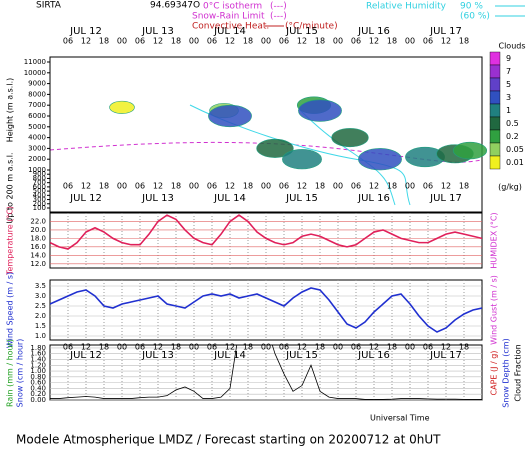 The width and height of the screenshot is (528, 450). What do you see at coordinates (20, 373) in the screenshot?
I see `axis-title: Snow (cm / hour)` at bounding box center [20, 373].